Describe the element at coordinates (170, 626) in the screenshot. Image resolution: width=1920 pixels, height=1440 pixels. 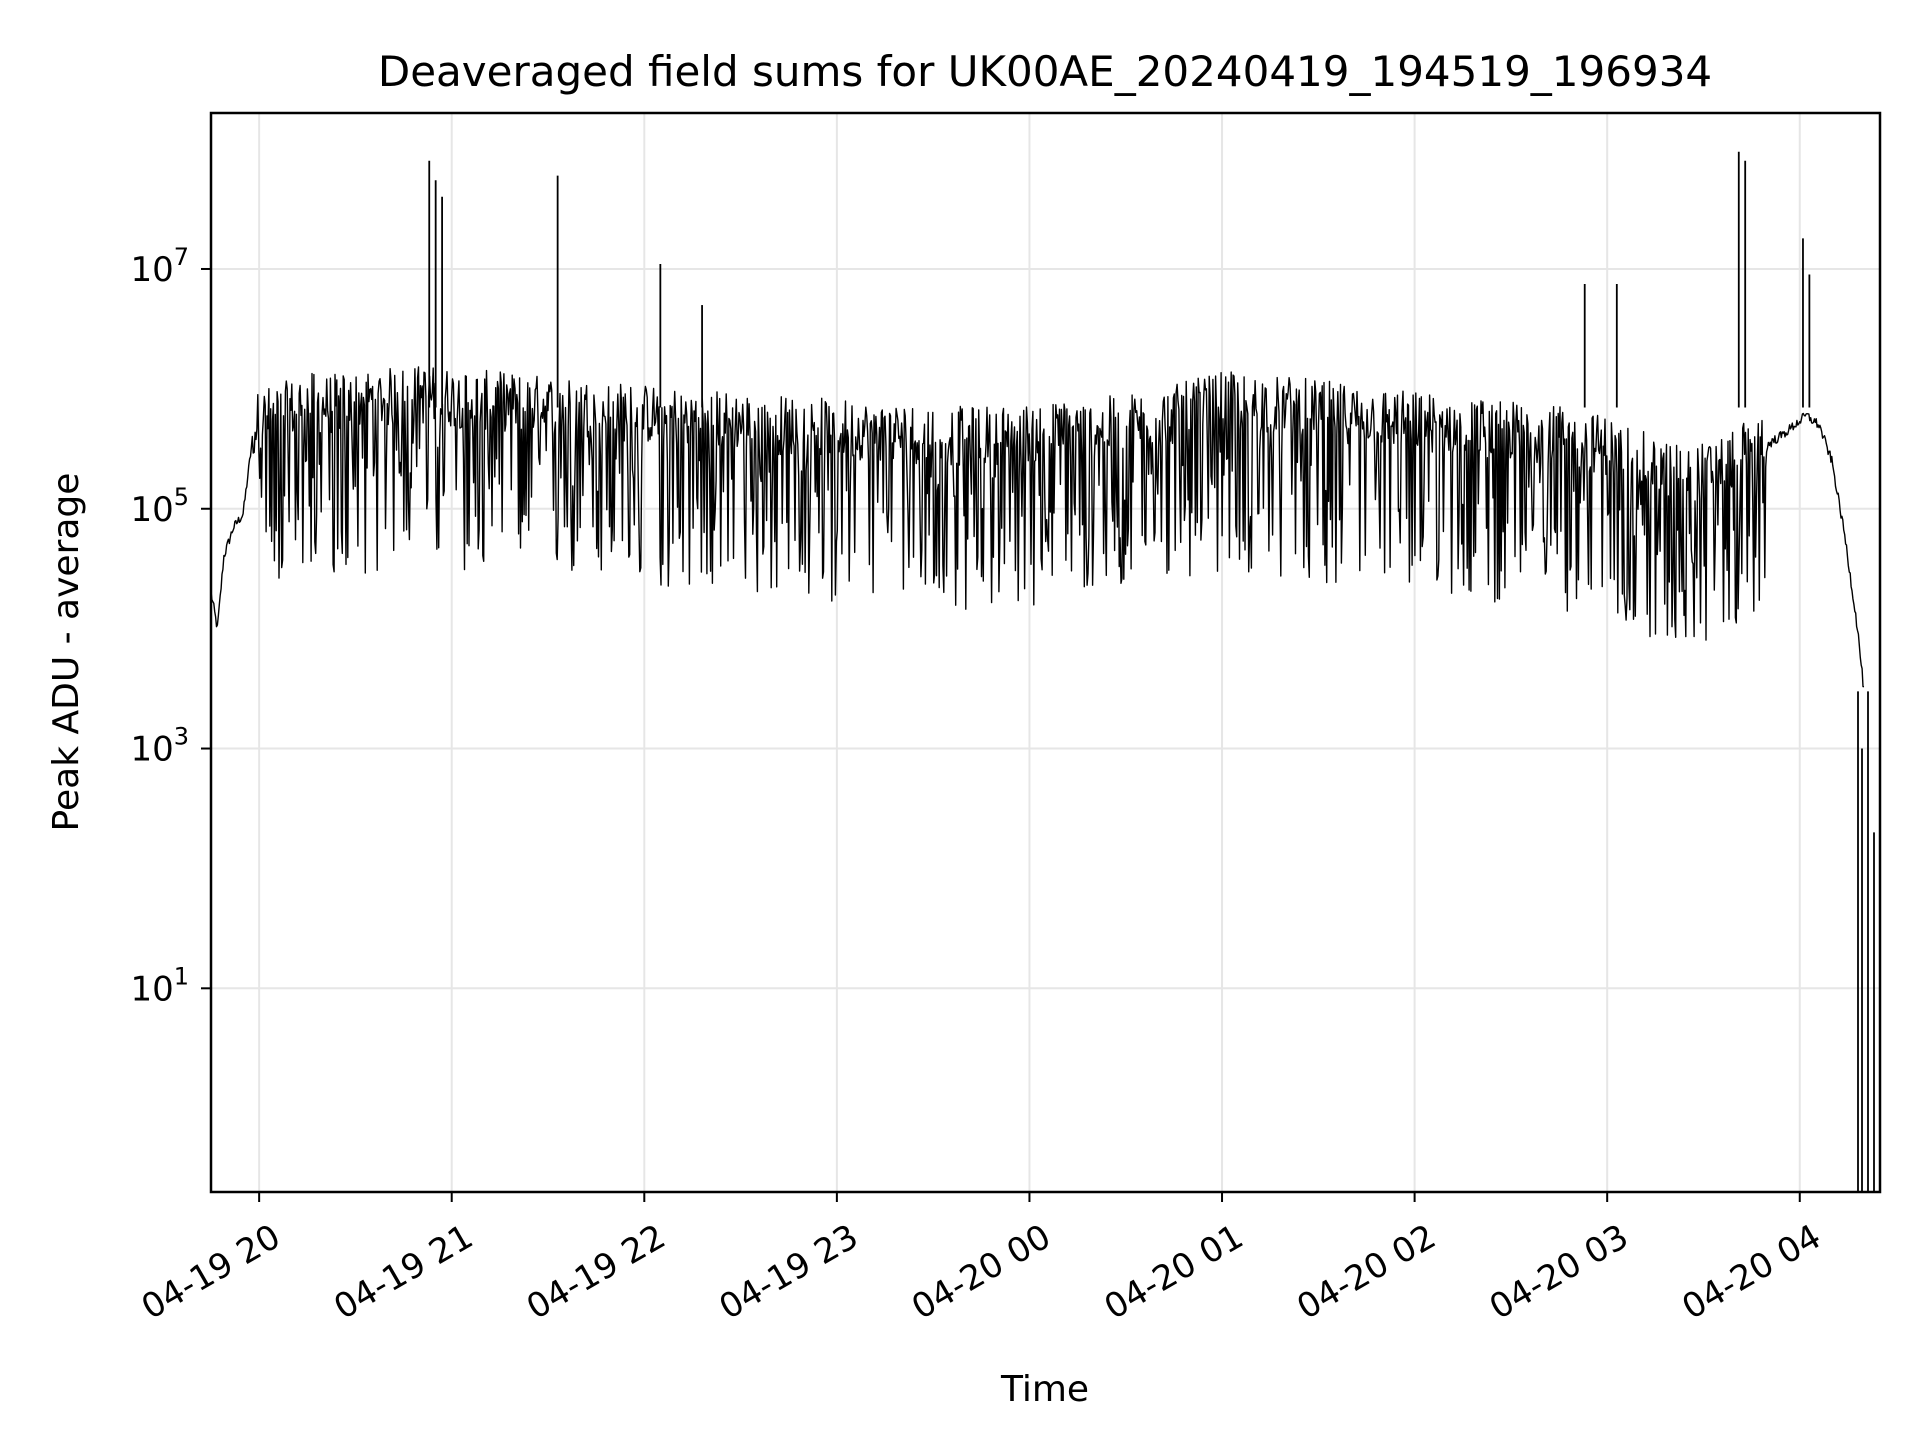
I see `y-axis: 10¹ 10³ 10⁵ 10⁷` at that location.